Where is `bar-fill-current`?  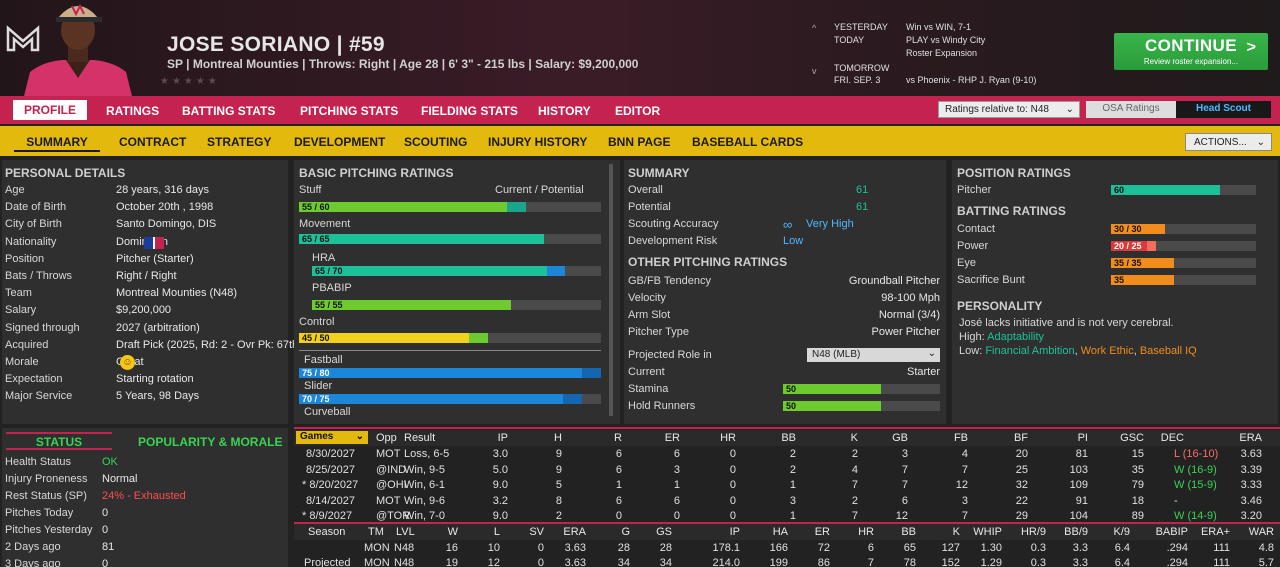 bar-fill-current is located at coordinates (1138, 229).